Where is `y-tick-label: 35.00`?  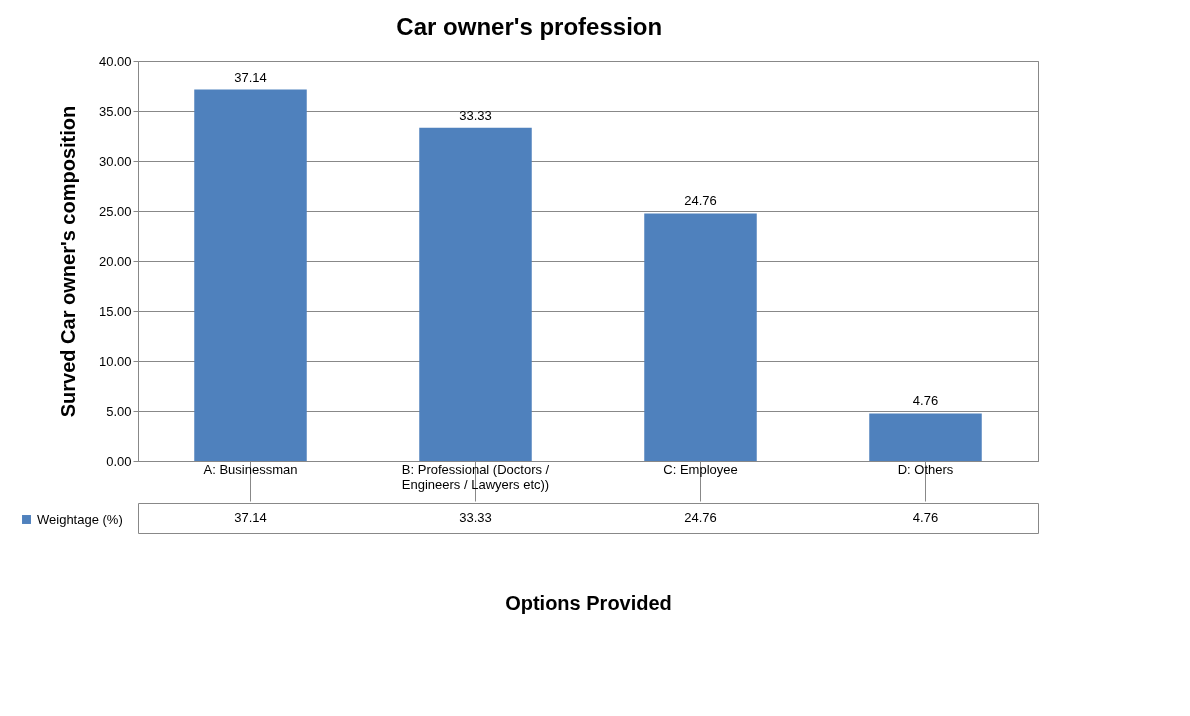
y-tick-label: 35.00 is located at coordinates (115, 111).